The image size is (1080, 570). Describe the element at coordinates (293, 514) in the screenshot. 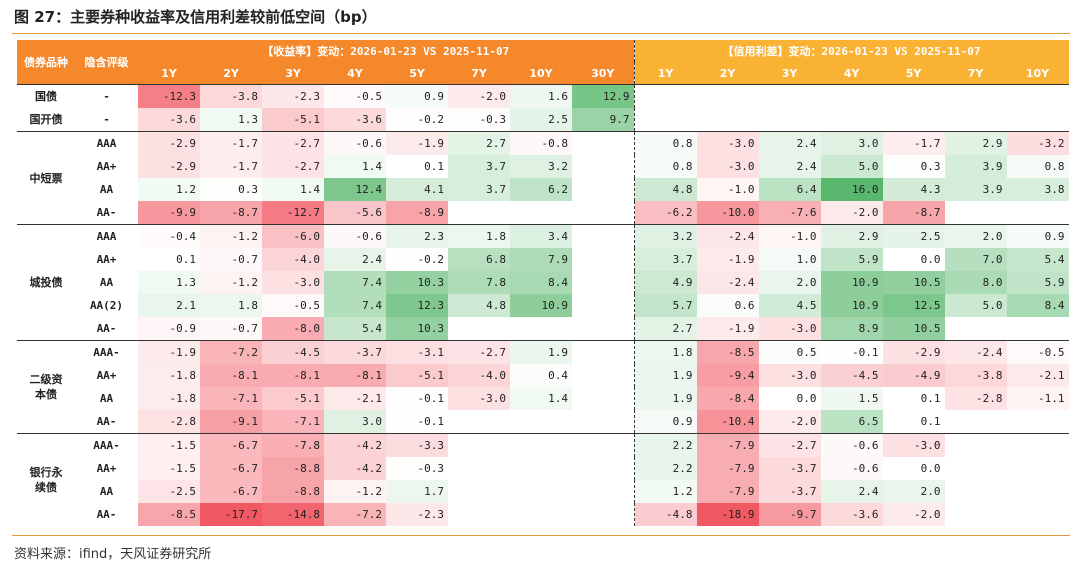

I see `yield-cell: -14.8` at that location.